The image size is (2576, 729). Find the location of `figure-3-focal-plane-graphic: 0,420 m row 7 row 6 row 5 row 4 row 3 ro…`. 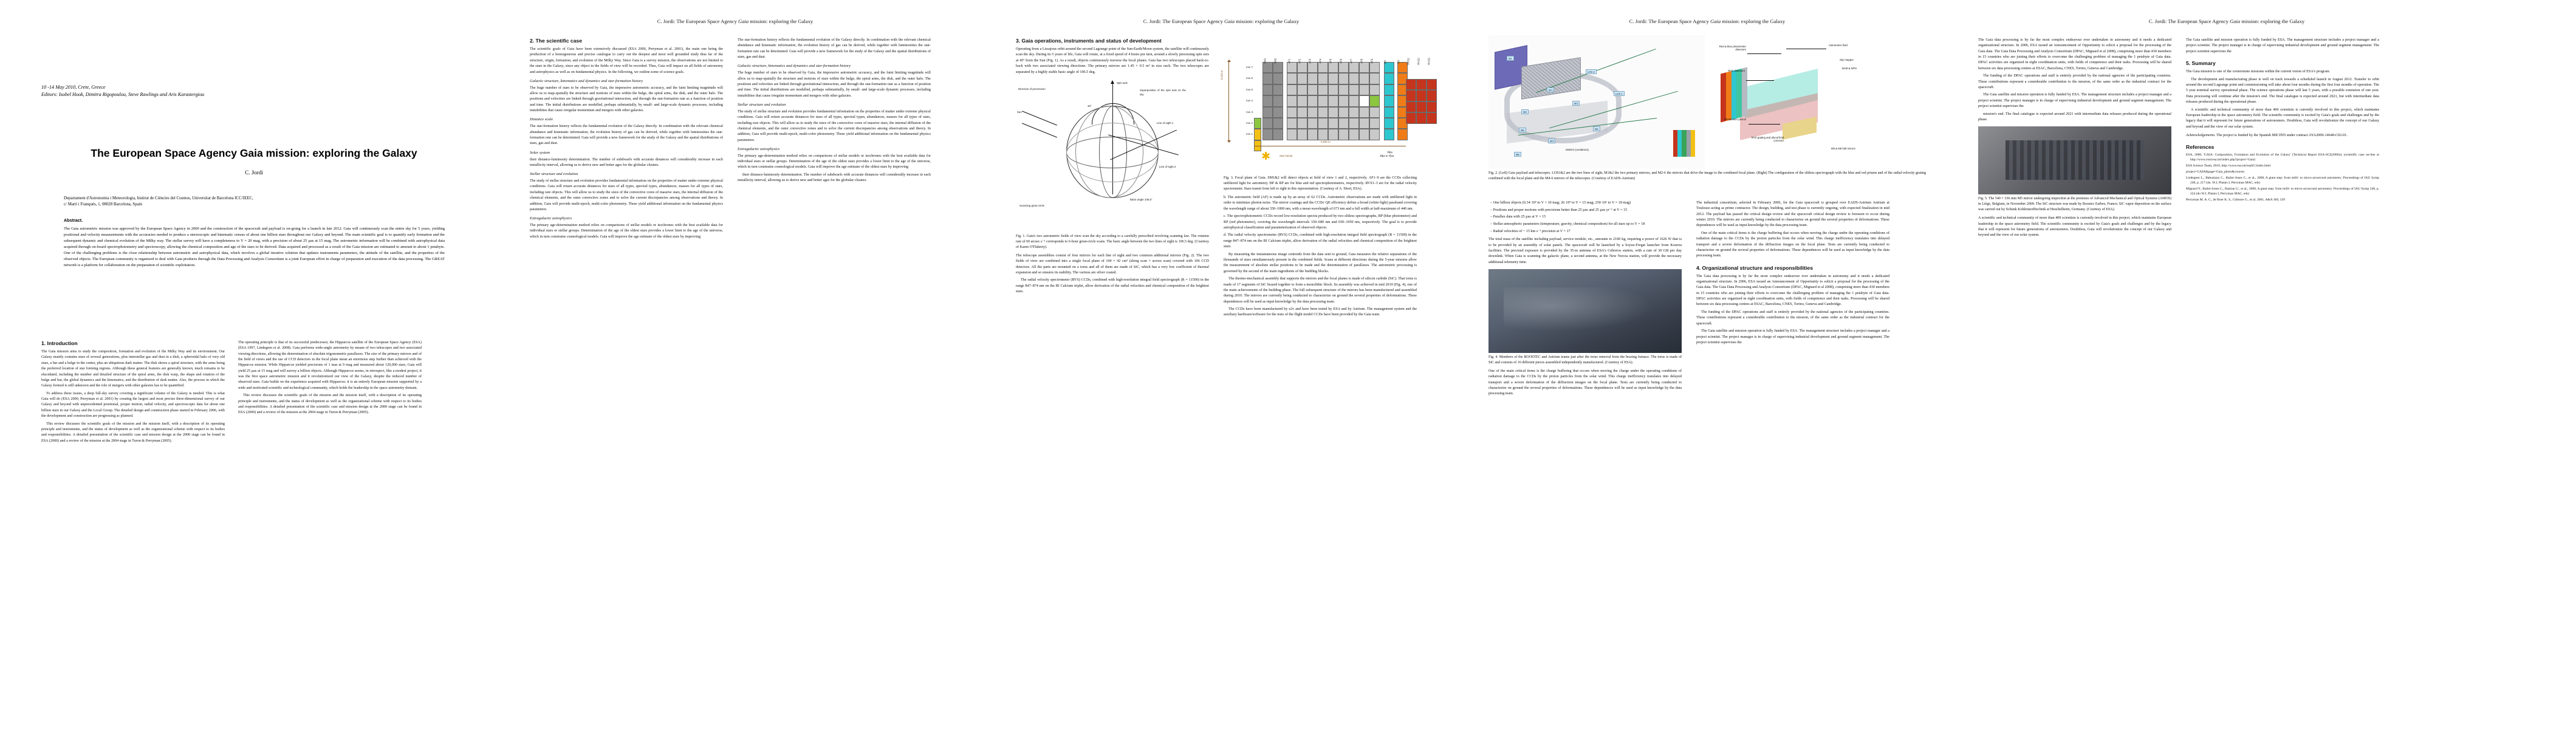

figure-3-focal-plane-graphic: 0,420 m row 7 row 6 row 5 row 4 row 3 ro… is located at coordinates (1329, 108).